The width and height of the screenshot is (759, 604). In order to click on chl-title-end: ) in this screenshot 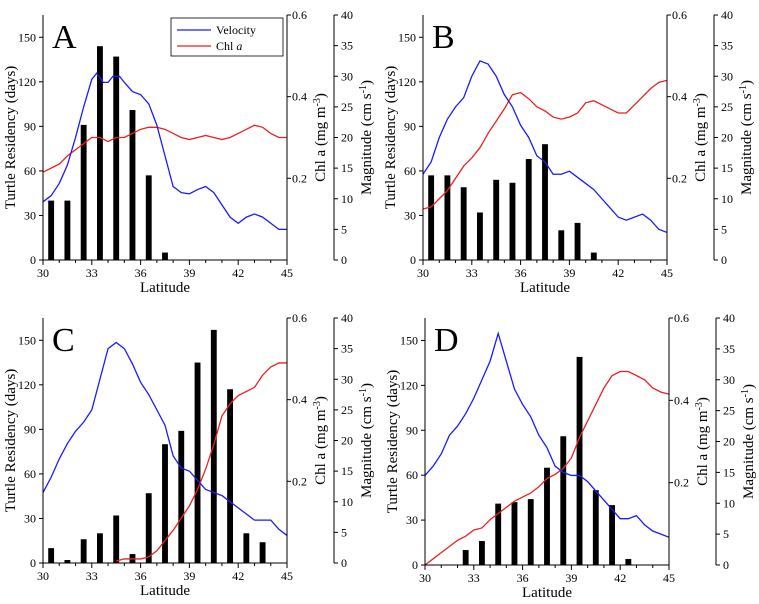, I will do `click(321, 398)`.